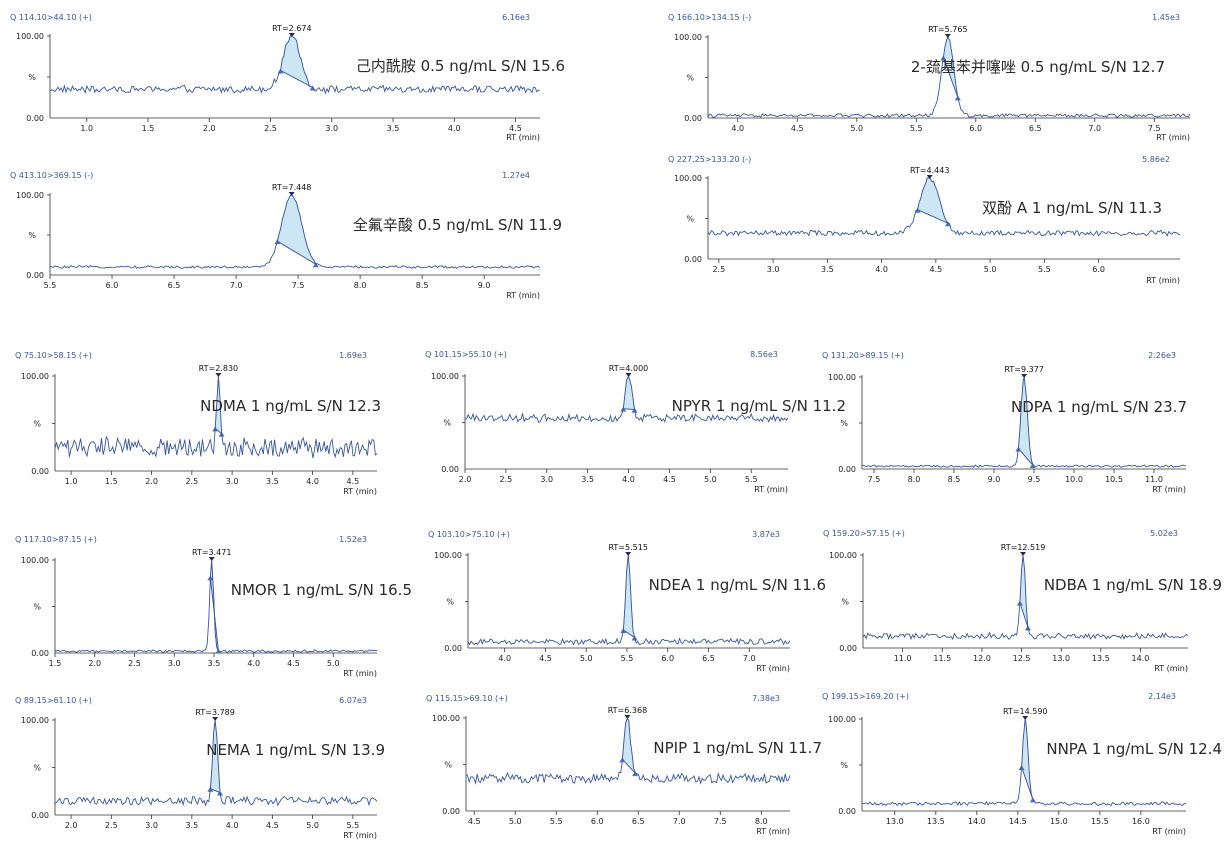  I want to click on x-tick-label: 5.0, so click(333, 663).